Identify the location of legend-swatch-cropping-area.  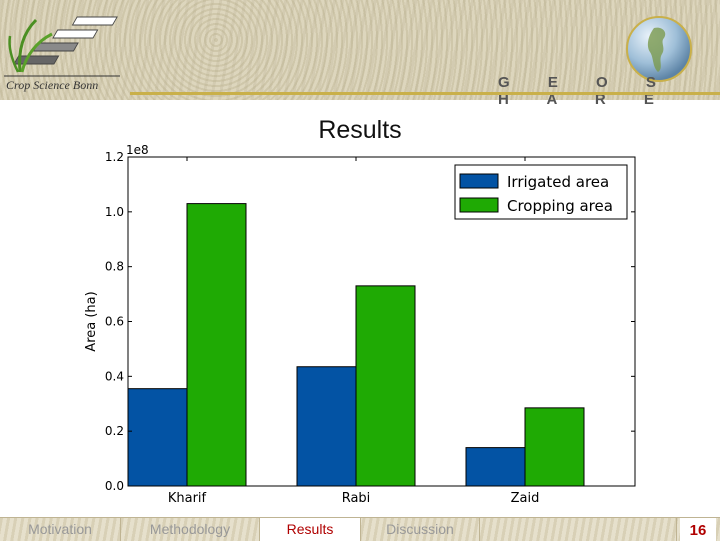
(479, 205).